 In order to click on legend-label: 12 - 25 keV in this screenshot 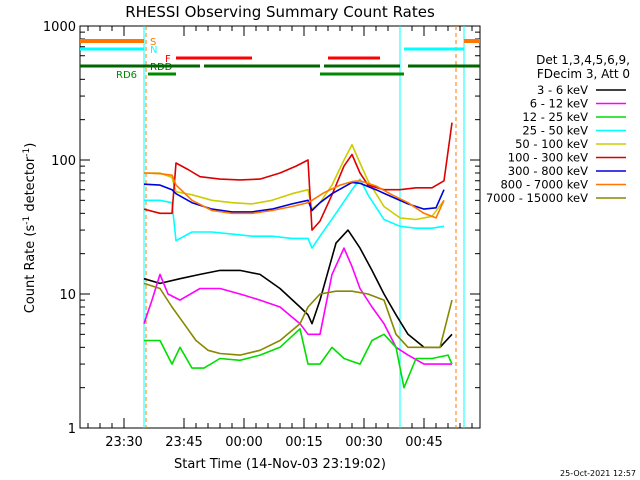, I will do `click(555, 117)`.